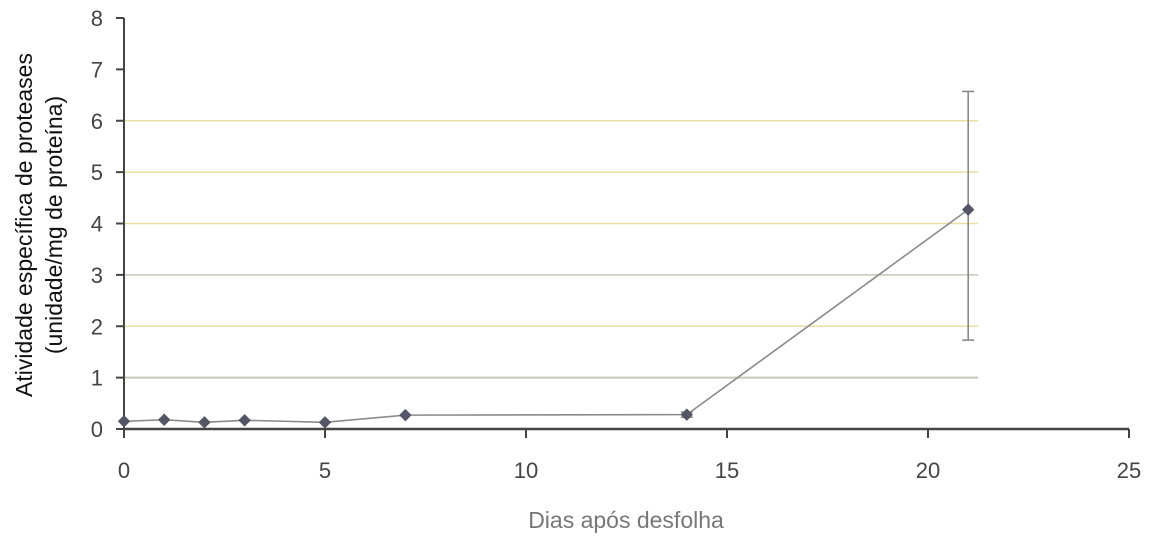 The width and height of the screenshot is (1157, 536). I want to click on y-tick-label: 4, so click(97, 224).